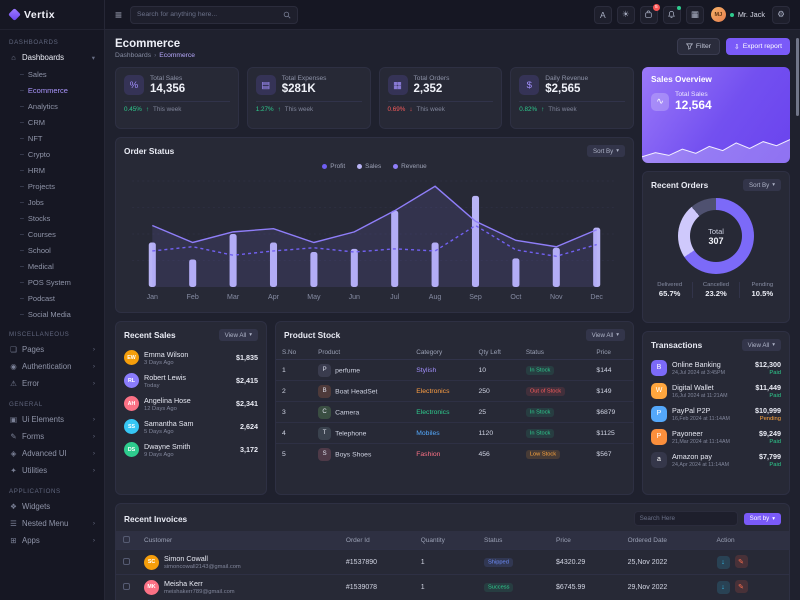 Image resolution: width=800 pixels, height=600 pixels. What do you see at coordinates (665, 540) in the screenshot?
I see `column-header: Ordered Date` at bounding box center [665, 540].